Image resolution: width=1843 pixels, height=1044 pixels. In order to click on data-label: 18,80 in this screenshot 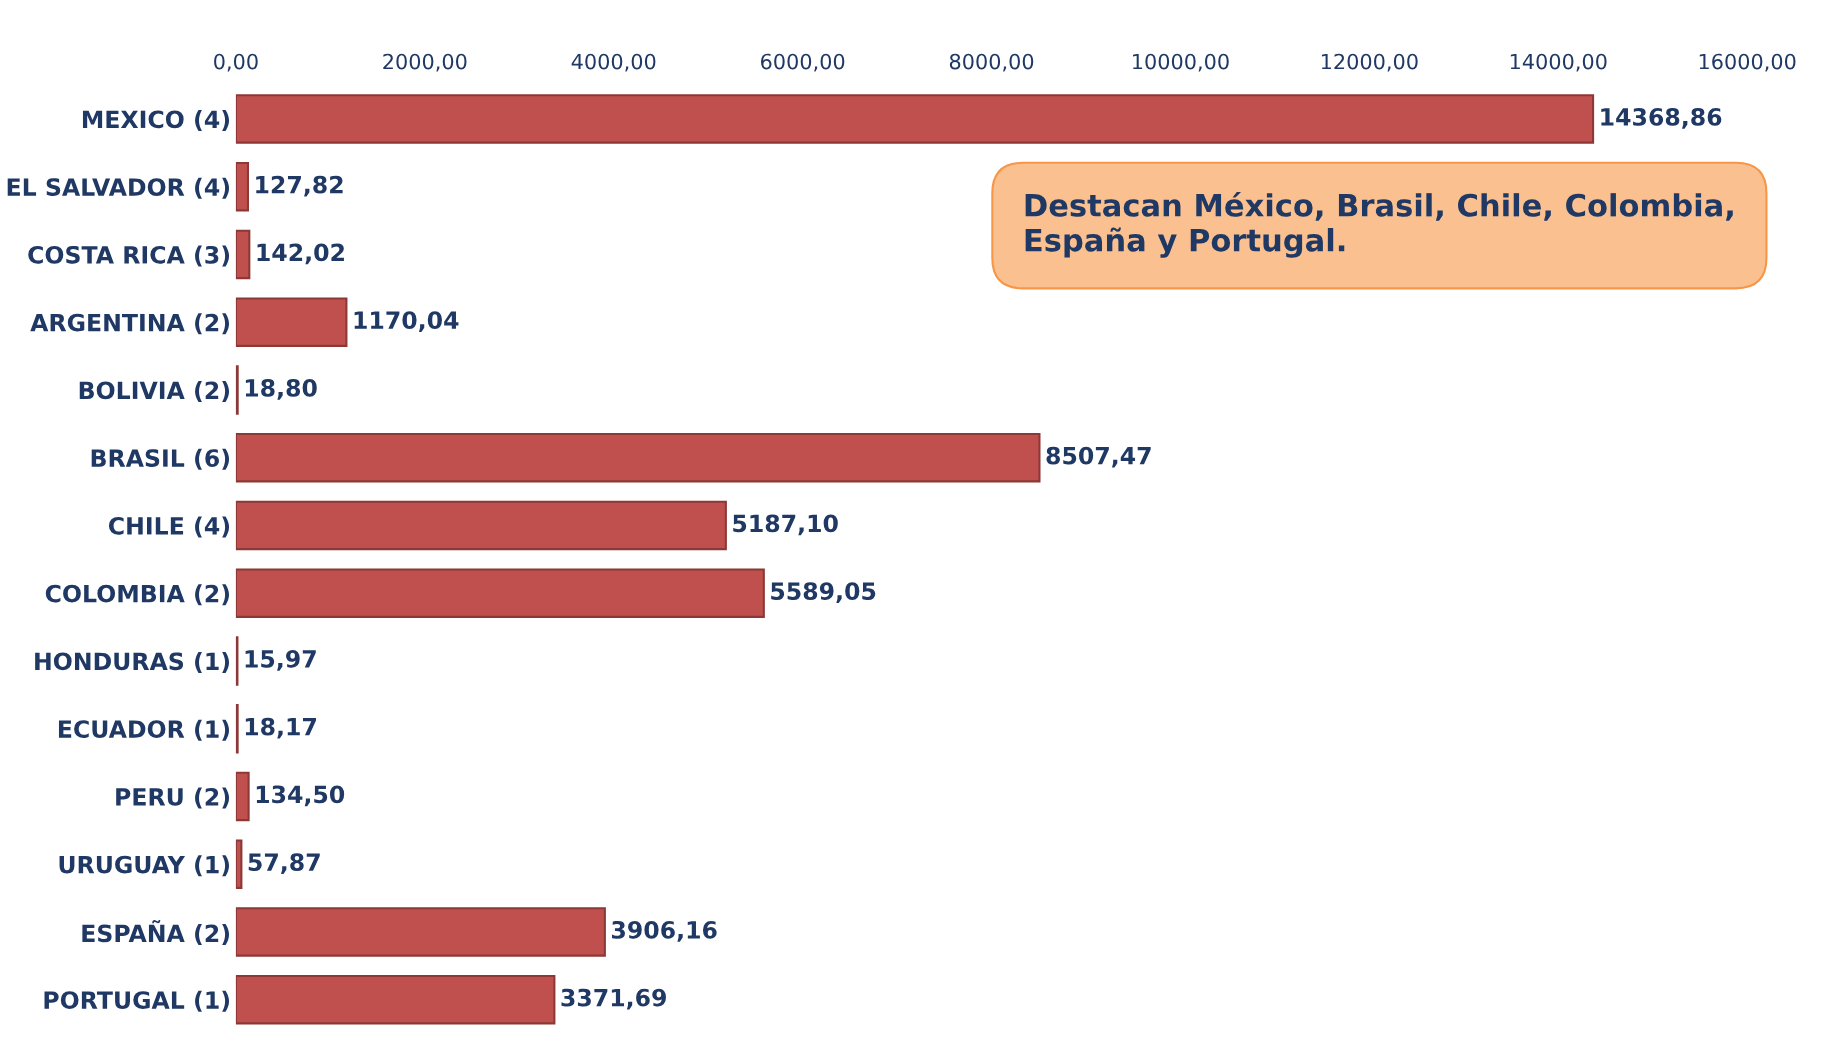, I will do `click(281, 389)`.